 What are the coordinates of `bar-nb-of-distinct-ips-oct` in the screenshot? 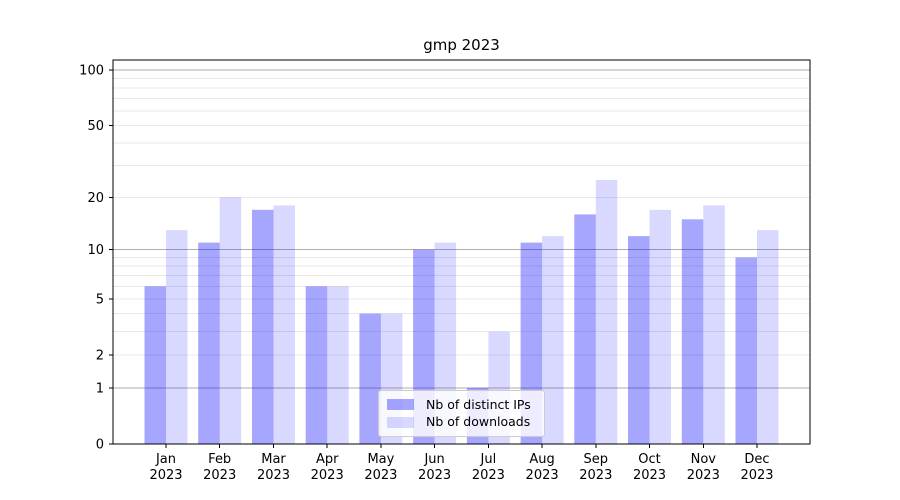 It's located at (639, 340).